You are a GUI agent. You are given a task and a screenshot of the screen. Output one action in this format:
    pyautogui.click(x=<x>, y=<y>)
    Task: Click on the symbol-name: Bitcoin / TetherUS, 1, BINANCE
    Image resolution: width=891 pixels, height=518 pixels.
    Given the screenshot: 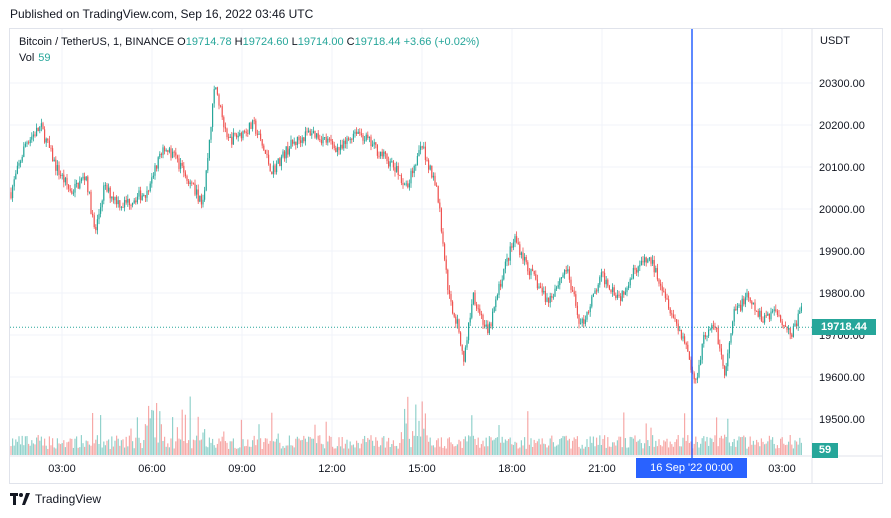 What is the action you would take?
    pyautogui.click(x=97, y=42)
    